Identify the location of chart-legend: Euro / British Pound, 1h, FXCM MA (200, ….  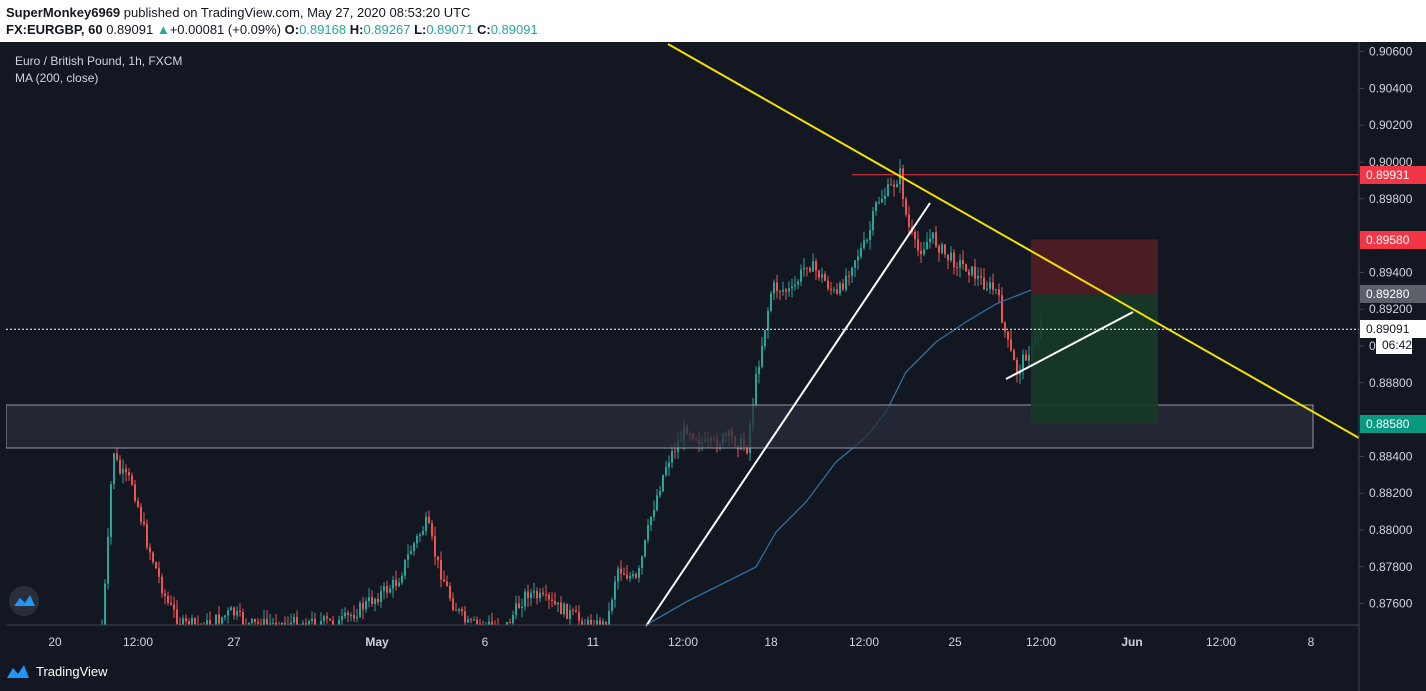
(98, 70).